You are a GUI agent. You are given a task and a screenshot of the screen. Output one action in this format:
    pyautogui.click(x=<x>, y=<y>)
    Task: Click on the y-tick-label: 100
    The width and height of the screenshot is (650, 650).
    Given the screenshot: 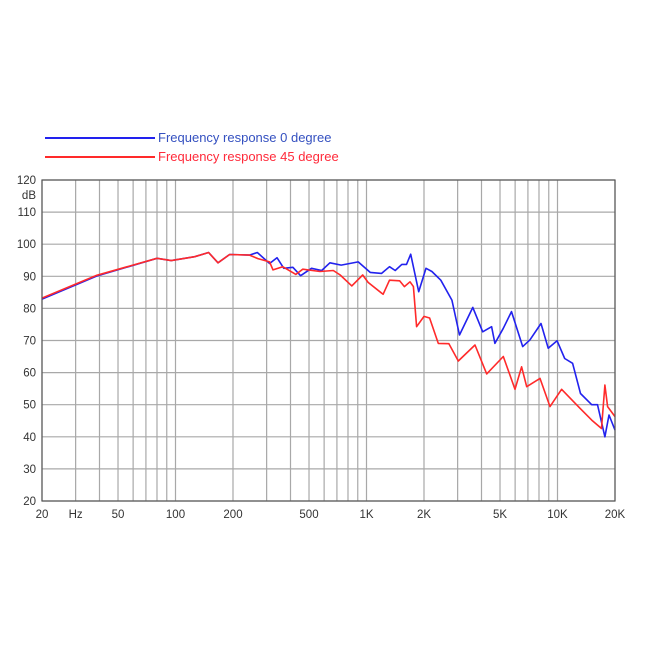 What is the action you would take?
    pyautogui.click(x=26, y=245)
    